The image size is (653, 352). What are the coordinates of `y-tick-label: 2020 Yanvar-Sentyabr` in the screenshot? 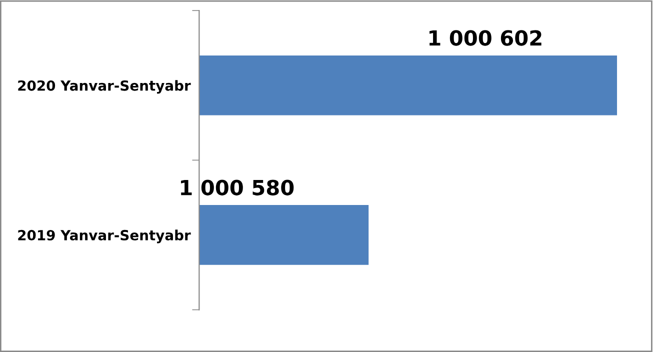 It's located at (104, 87).